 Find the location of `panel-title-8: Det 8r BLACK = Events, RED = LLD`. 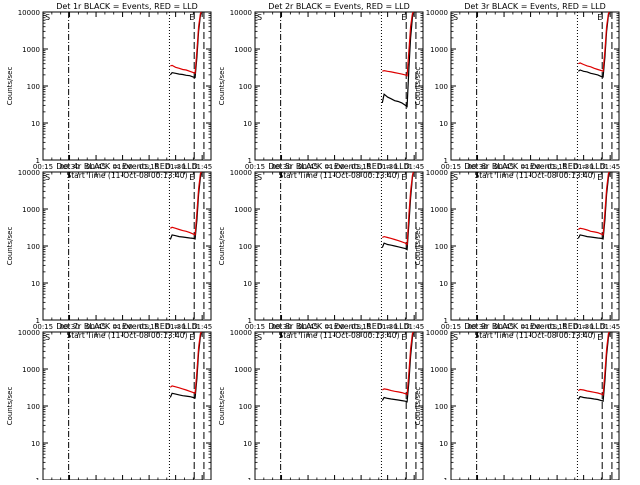

panel-title-8: Det 8r BLACK = Events, RED = LLD is located at coordinates (339, 326).